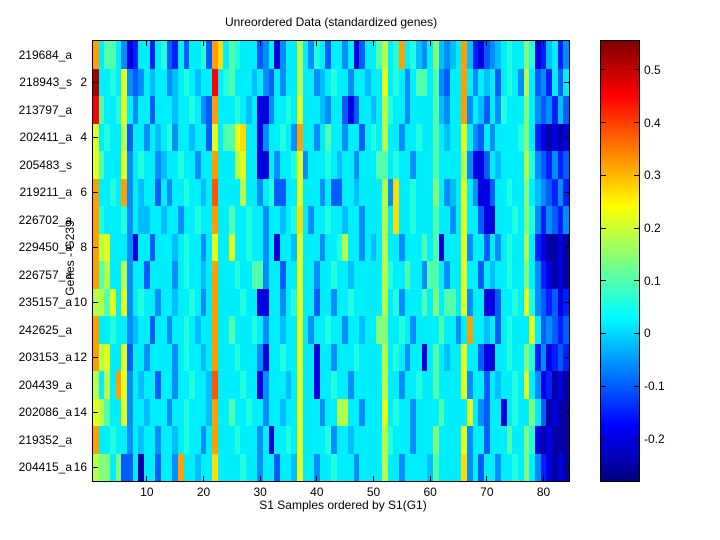  Describe the element at coordinates (647, 333) in the screenshot. I see `colorbar-tick-label: 0` at that location.